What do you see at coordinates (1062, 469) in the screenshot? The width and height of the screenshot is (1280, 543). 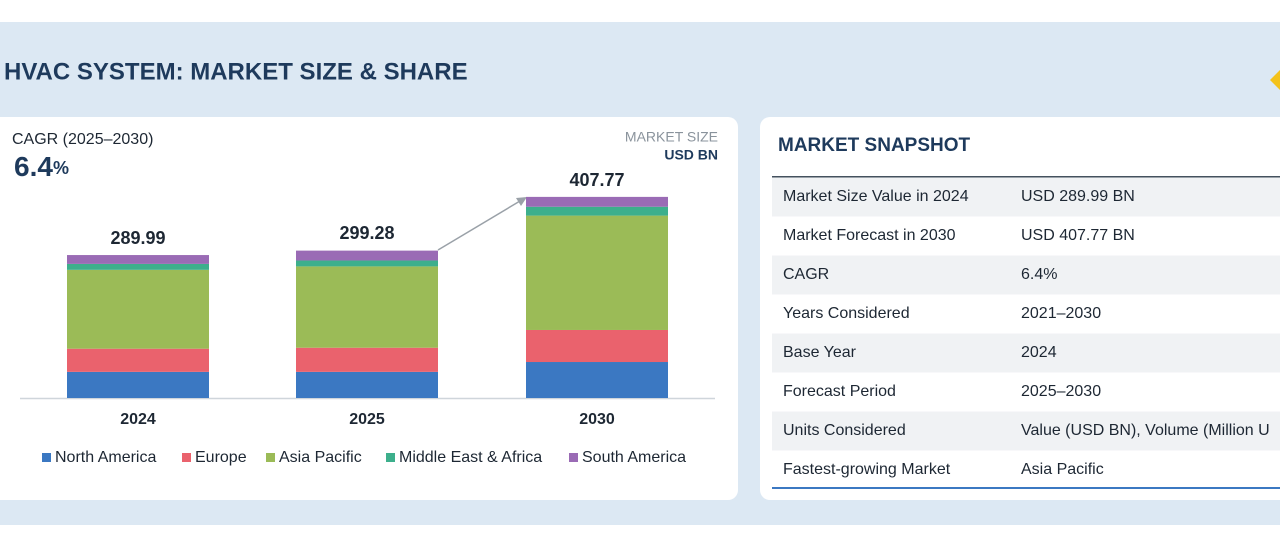 I see `row-value: Asia Pacific` at bounding box center [1062, 469].